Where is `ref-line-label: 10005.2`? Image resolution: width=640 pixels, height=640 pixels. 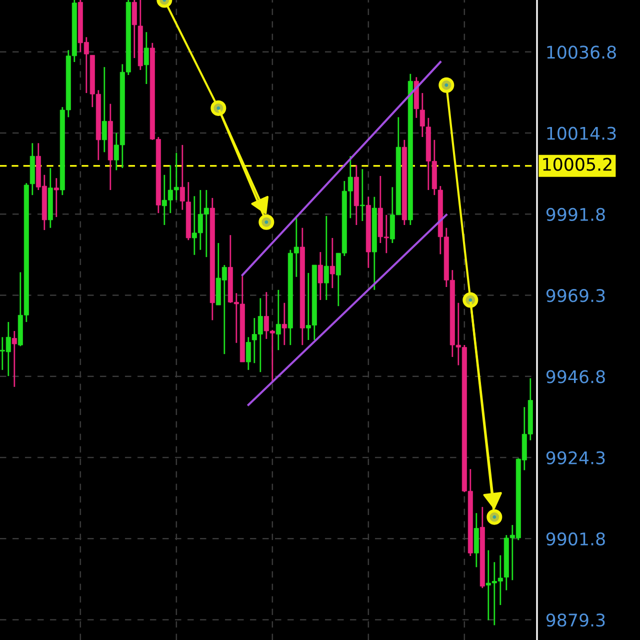
ref-line-label: 10005.2 is located at coordinates (577, 164).